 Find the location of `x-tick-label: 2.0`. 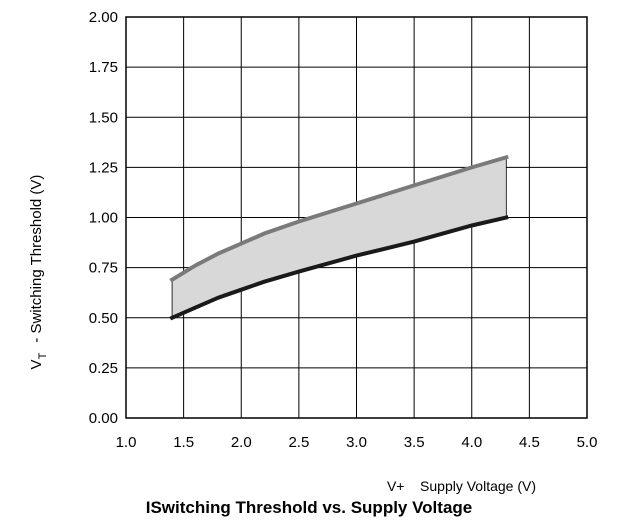

x-tick-label: 2.0 is located at coordinates (241, 442).